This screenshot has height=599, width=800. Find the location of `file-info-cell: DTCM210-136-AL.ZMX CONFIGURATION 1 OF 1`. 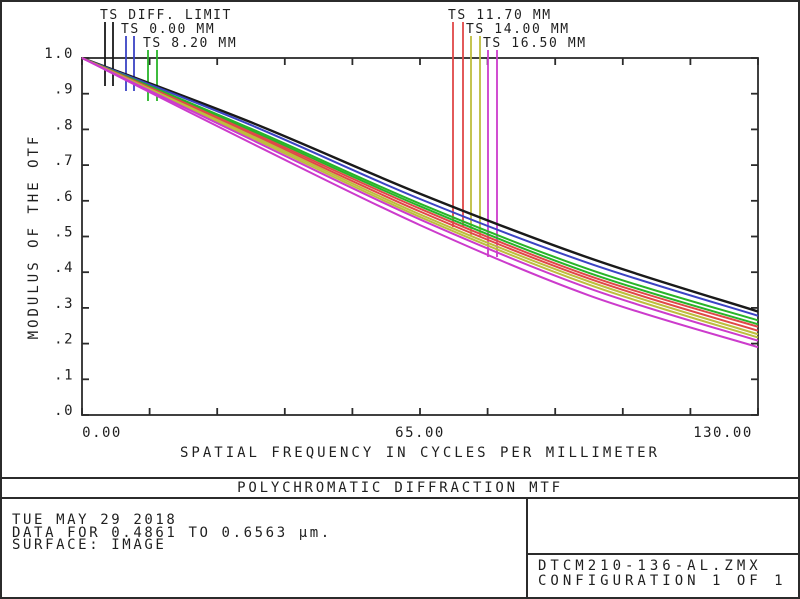

file-info-cell: DTCM210-136-AL.ZMX CONFIGURATION 1 OF 1 is located at coordinates (662, 575).